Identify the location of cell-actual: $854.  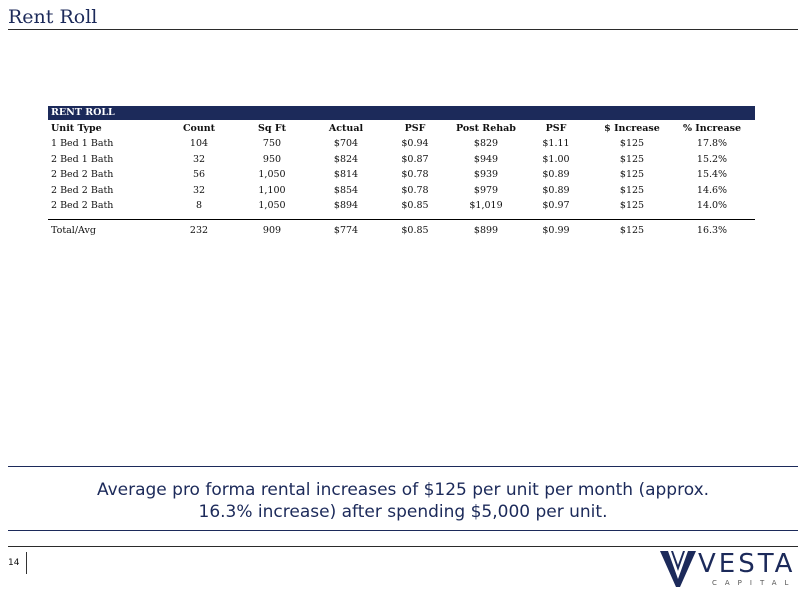
(346, 190).